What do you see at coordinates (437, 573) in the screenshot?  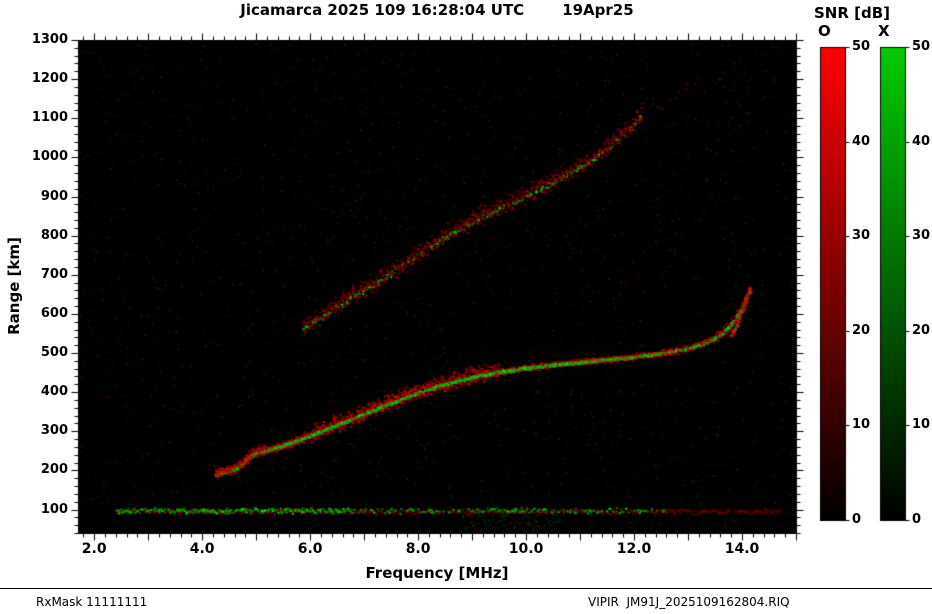 I see `x-axis-label: Frequency [MHz]` at bounding box center [437, 573].